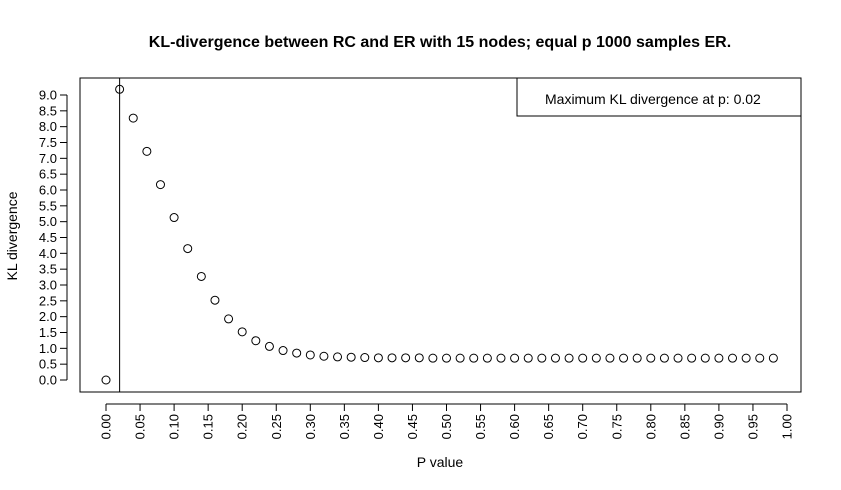  Describe the element at coordinates (752, 426) in the screenshot. I see `x-tick-label: 0.95` at that location.